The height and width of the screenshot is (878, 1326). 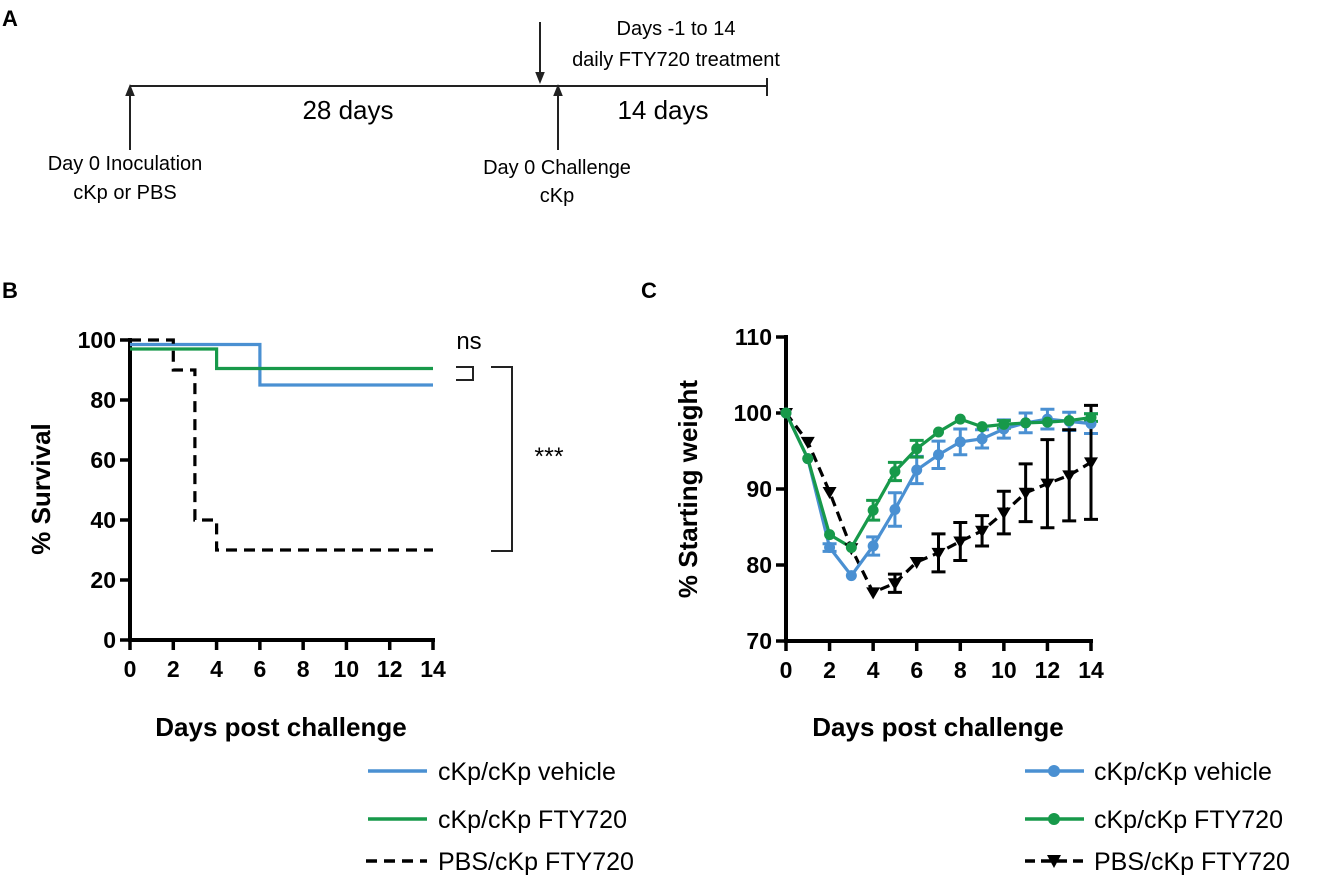 I want to click on ns-annotation: ns, so click(x=468, y=341).